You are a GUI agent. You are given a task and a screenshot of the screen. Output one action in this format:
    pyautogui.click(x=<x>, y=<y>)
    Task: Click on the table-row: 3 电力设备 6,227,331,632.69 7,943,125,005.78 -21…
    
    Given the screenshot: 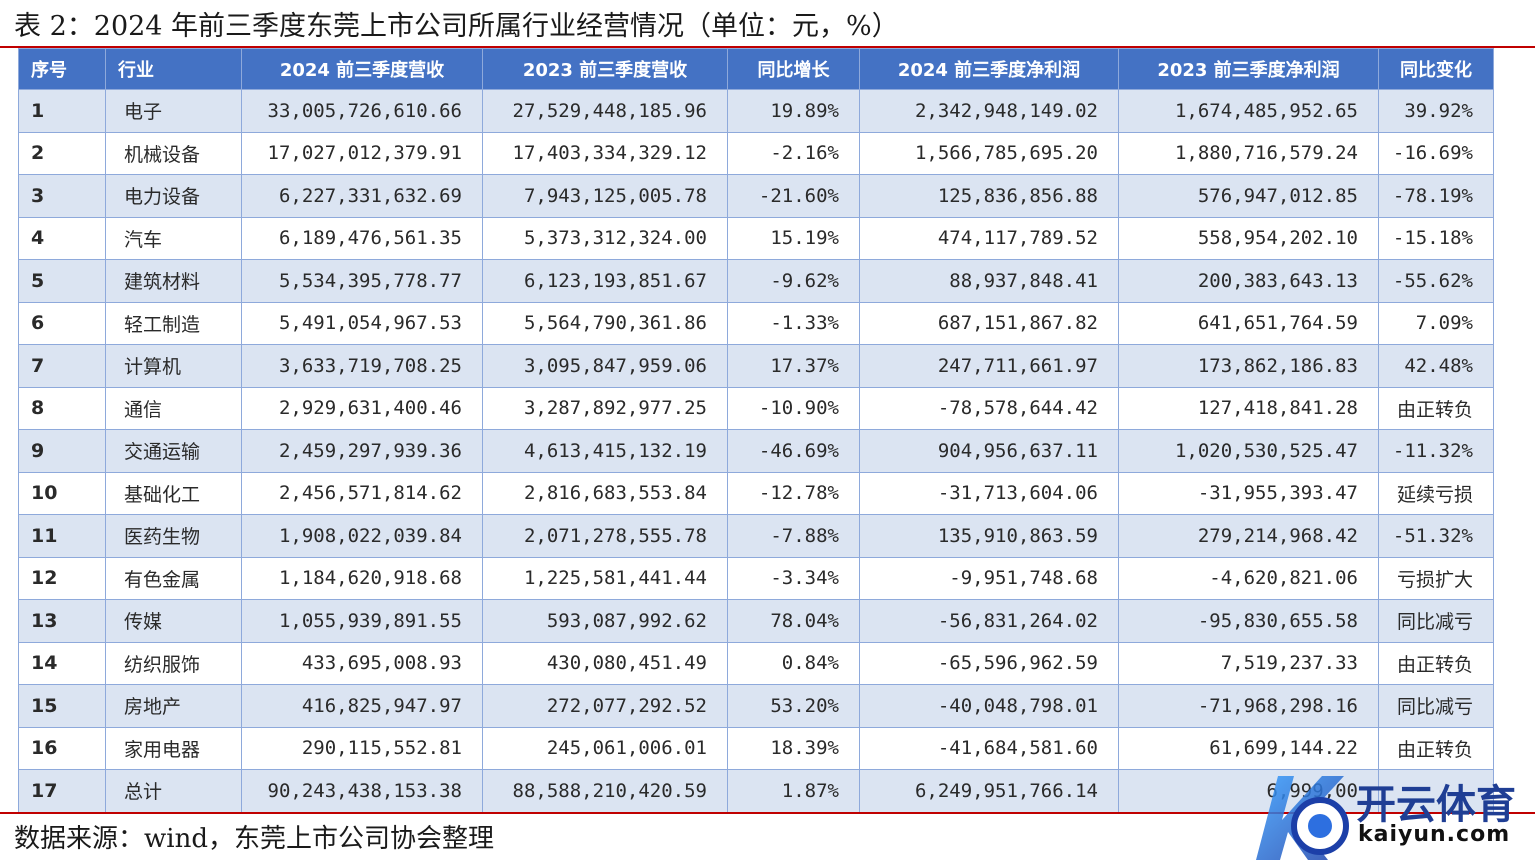 What is the action you would take?
    pyautogui.click(x=756, y=196)
    